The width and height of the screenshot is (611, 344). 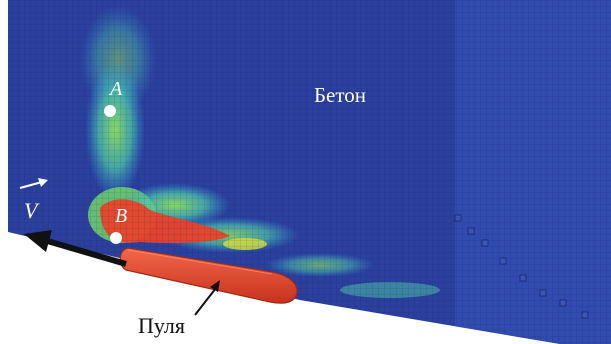 I want to click on motion-direction-arrow-icon, so click(x=75, y=248).